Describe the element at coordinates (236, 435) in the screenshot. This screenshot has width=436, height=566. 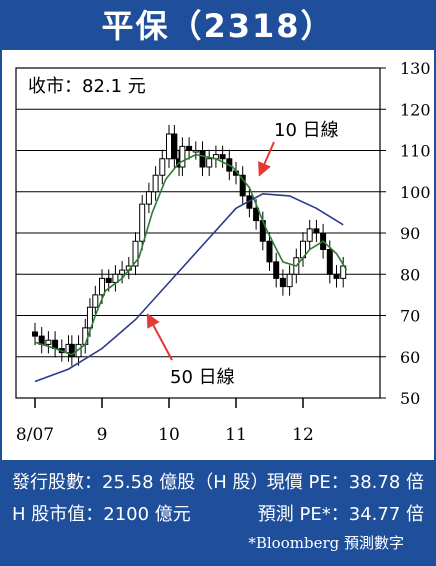
I see `x-tick-label: 11` at that location.